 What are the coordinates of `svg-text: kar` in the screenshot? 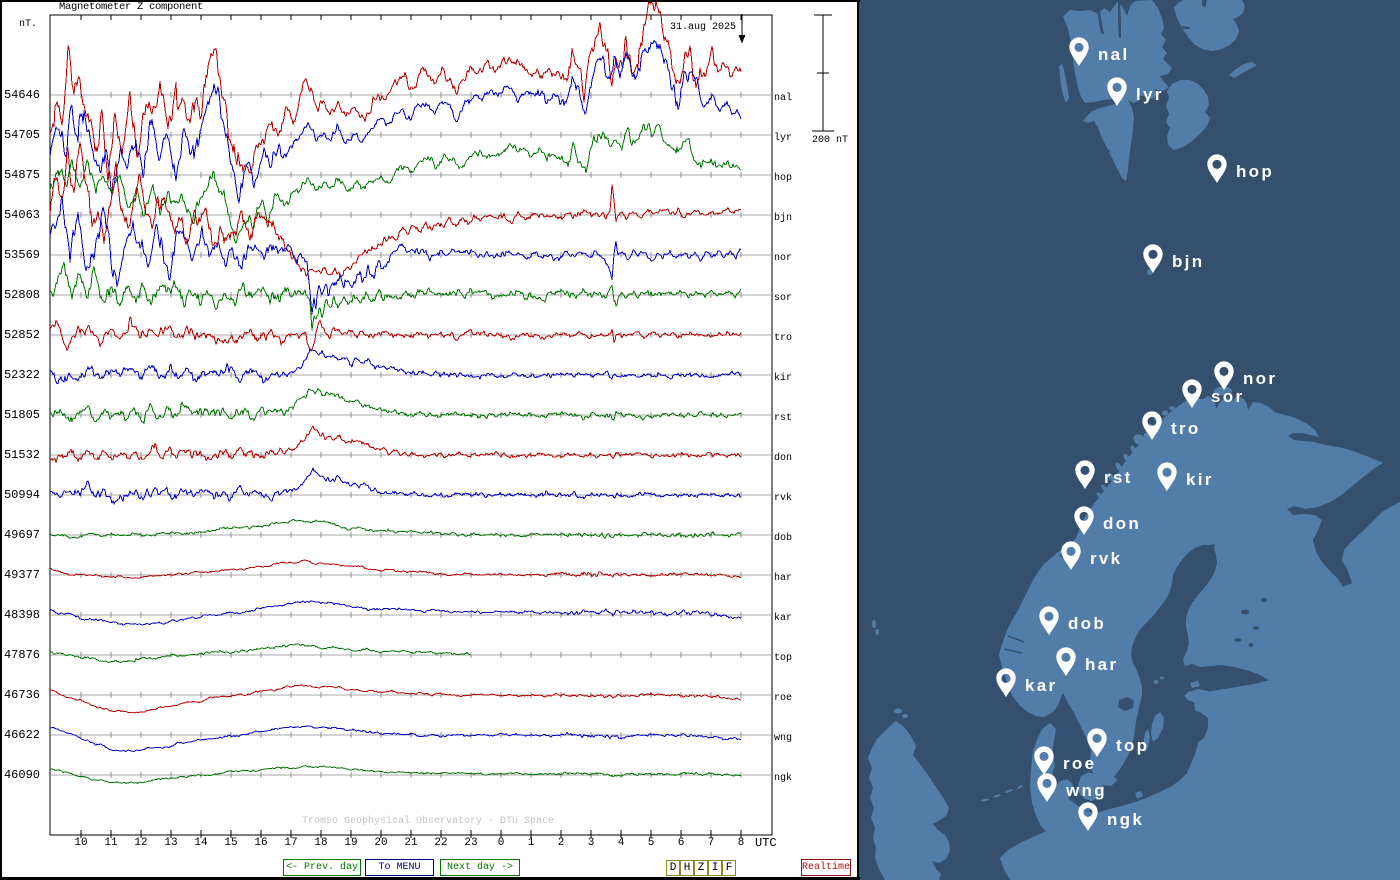 It's located at (1041, 685).